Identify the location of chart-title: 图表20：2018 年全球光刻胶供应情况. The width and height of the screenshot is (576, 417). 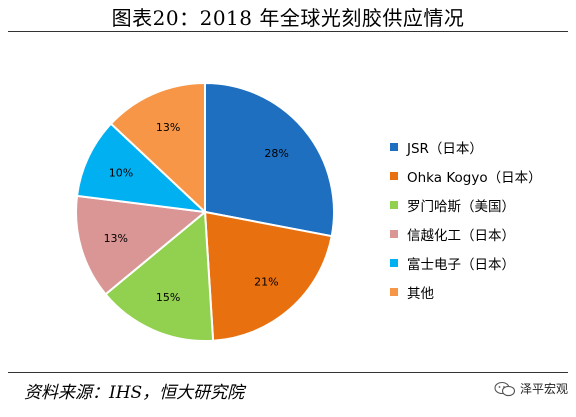
(288, 18).